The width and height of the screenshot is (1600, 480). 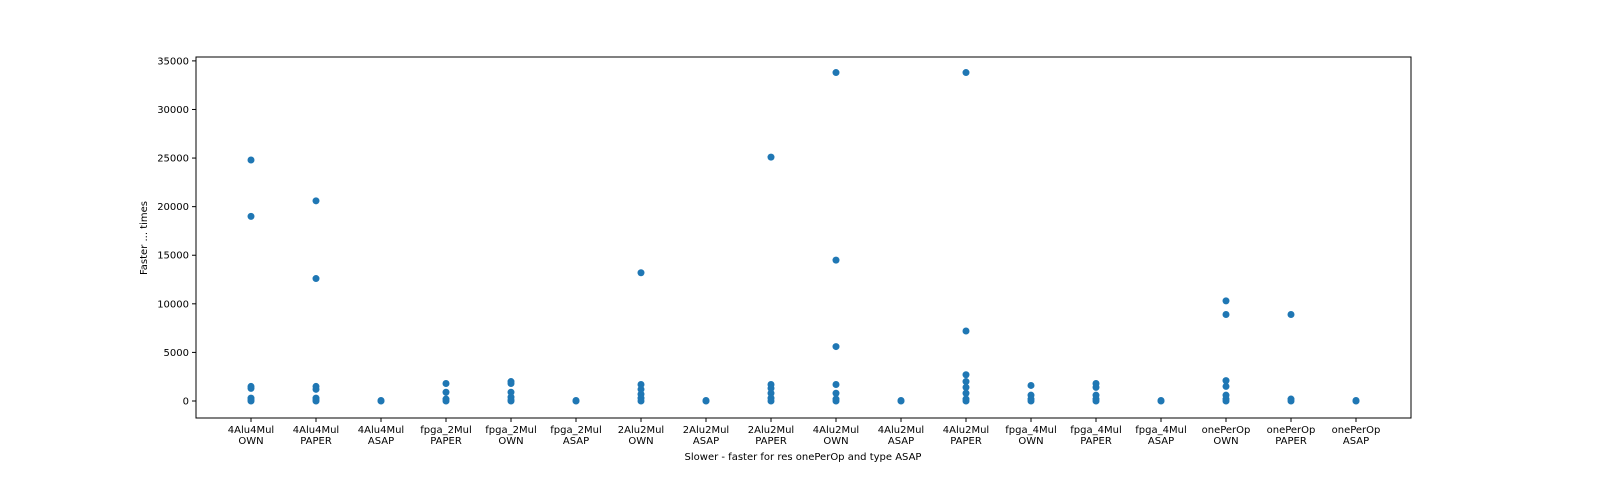 What do you see at coordinates (173, 110) in the screenshot?
I see `y-tick-label: 30000` at bounding box center [173, 110].